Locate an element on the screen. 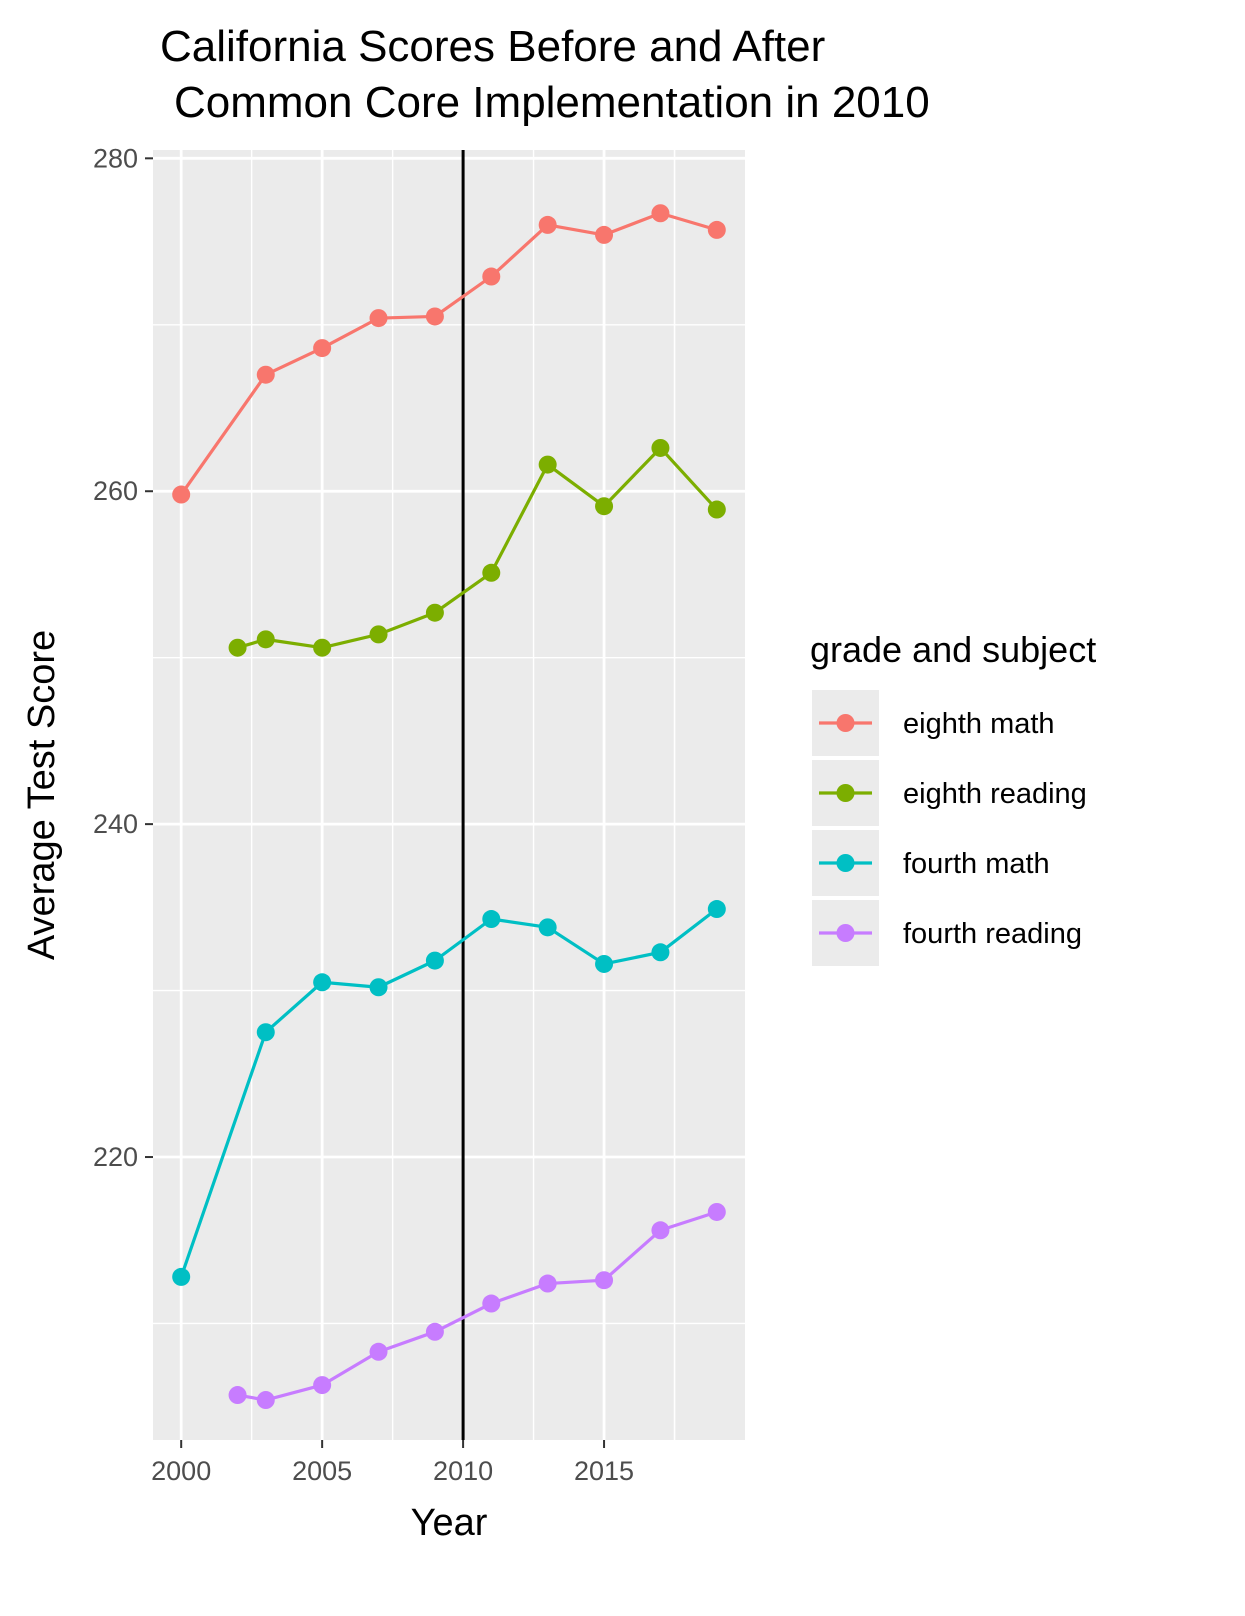  legend-label: eighth math is located at coordinates (979, 724).